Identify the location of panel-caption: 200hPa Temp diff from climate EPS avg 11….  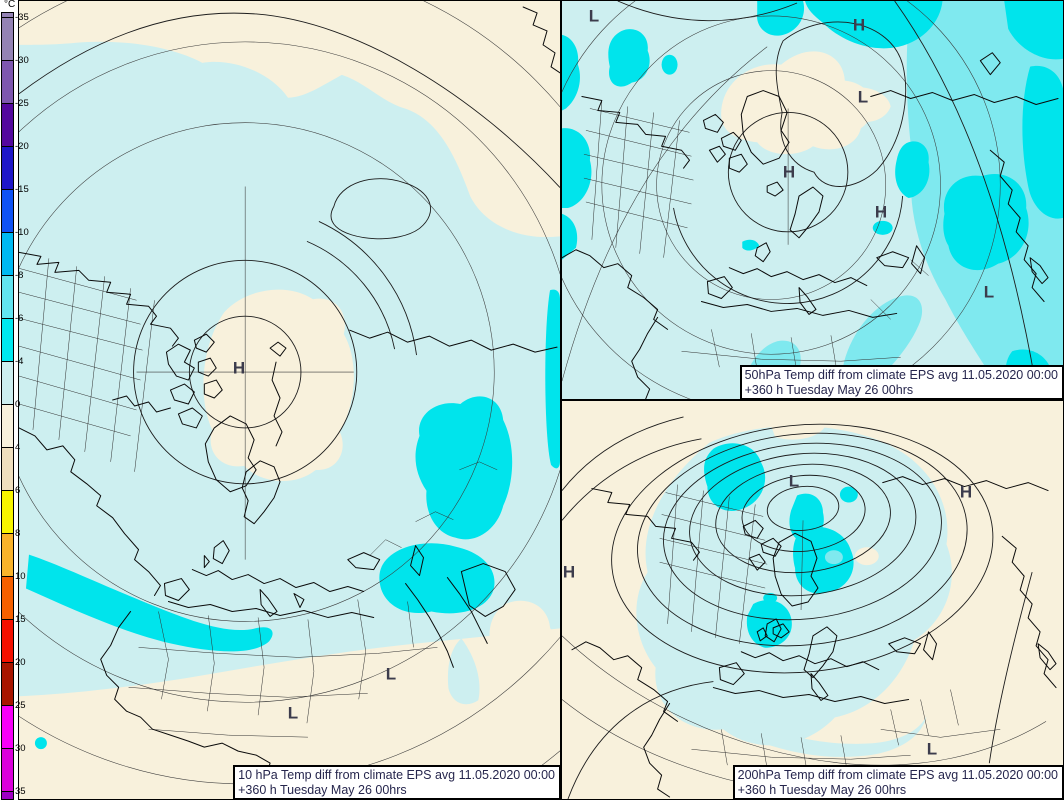
(897, 782).